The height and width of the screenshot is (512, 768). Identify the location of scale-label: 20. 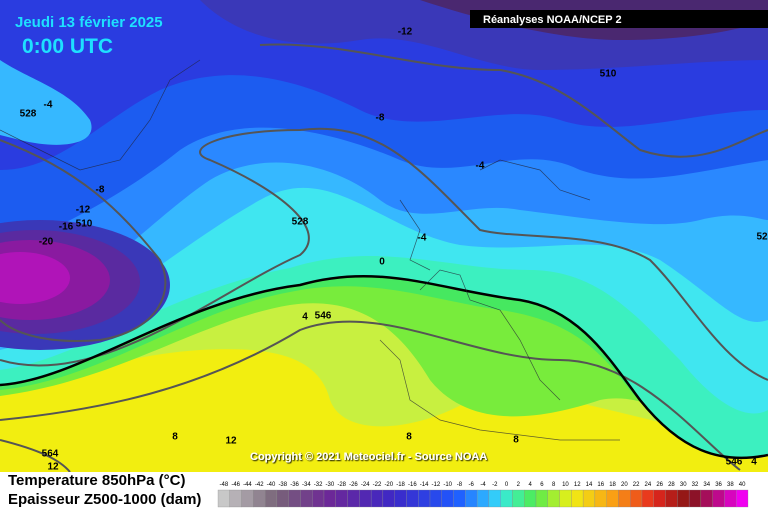
(624, 485).